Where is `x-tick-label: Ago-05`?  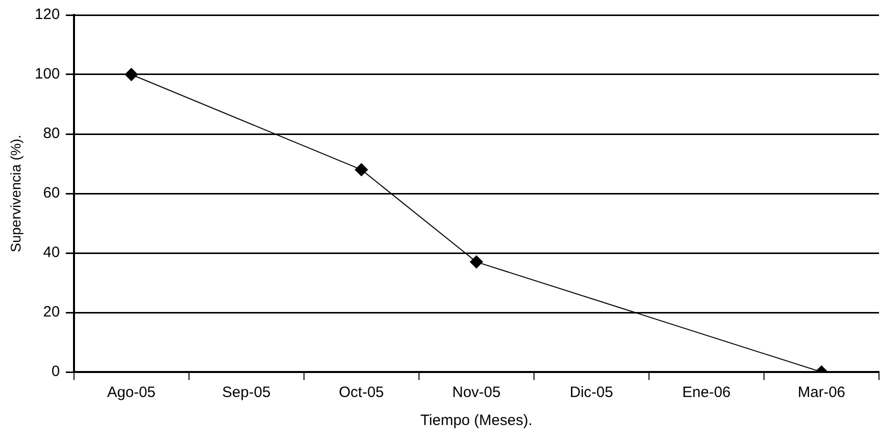 x-tick-label: Ago-05 is located at coordinates (131, 393).